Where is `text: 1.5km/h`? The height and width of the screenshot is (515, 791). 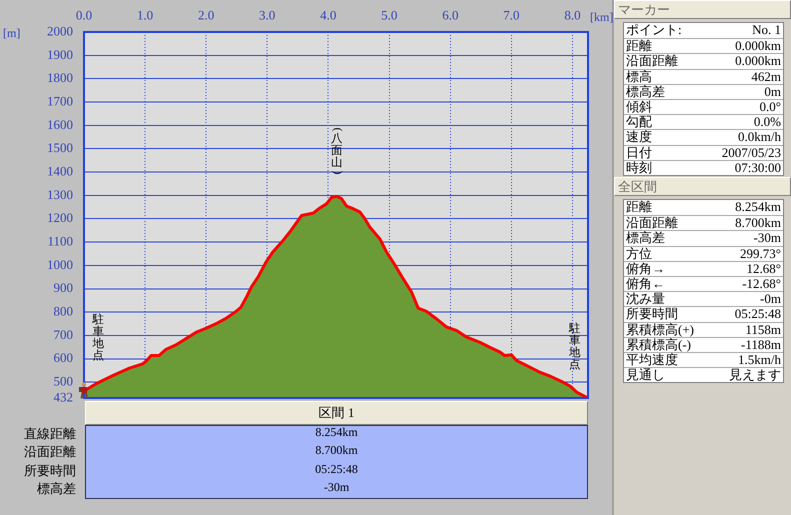
text: 1.5km/h is located at coordinates (759, 360).